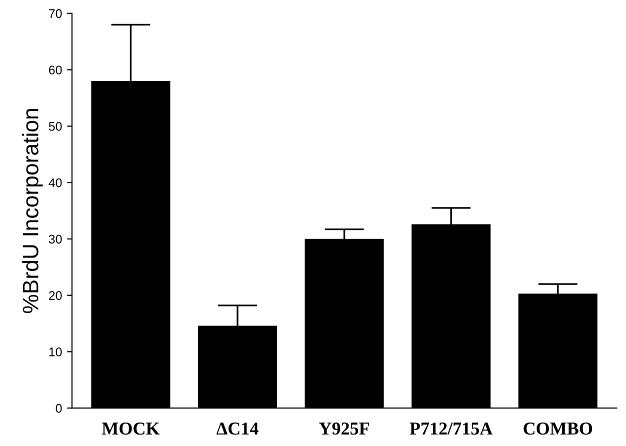 The width and height of the screenshot is (626, 446). I want to click on y-tick-label: 20, so click(55, 295).